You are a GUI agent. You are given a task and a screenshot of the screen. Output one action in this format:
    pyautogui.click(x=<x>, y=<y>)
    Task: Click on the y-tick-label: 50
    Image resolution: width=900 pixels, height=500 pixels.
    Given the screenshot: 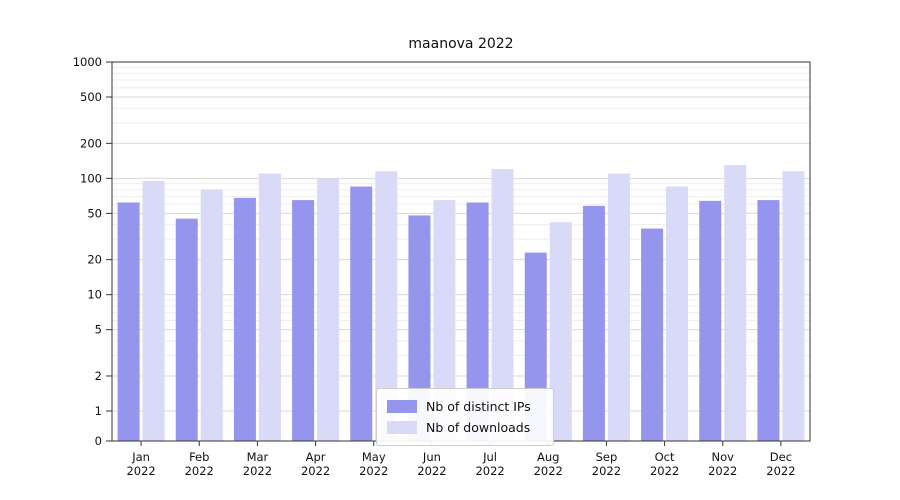 What is the action you would take?
    pyautogui.click(x=94, y=213)
    